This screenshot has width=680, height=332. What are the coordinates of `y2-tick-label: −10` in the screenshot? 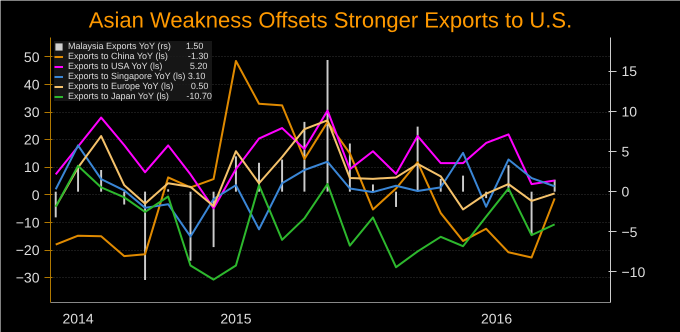 It's located at (634, 272).